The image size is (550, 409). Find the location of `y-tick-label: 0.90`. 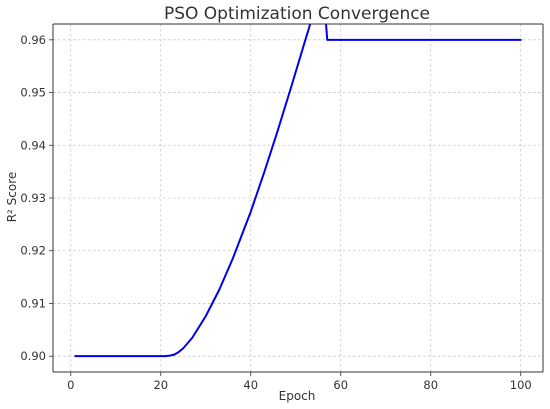

y-tick-label: 0.90 is located at coordinates (33, 356).